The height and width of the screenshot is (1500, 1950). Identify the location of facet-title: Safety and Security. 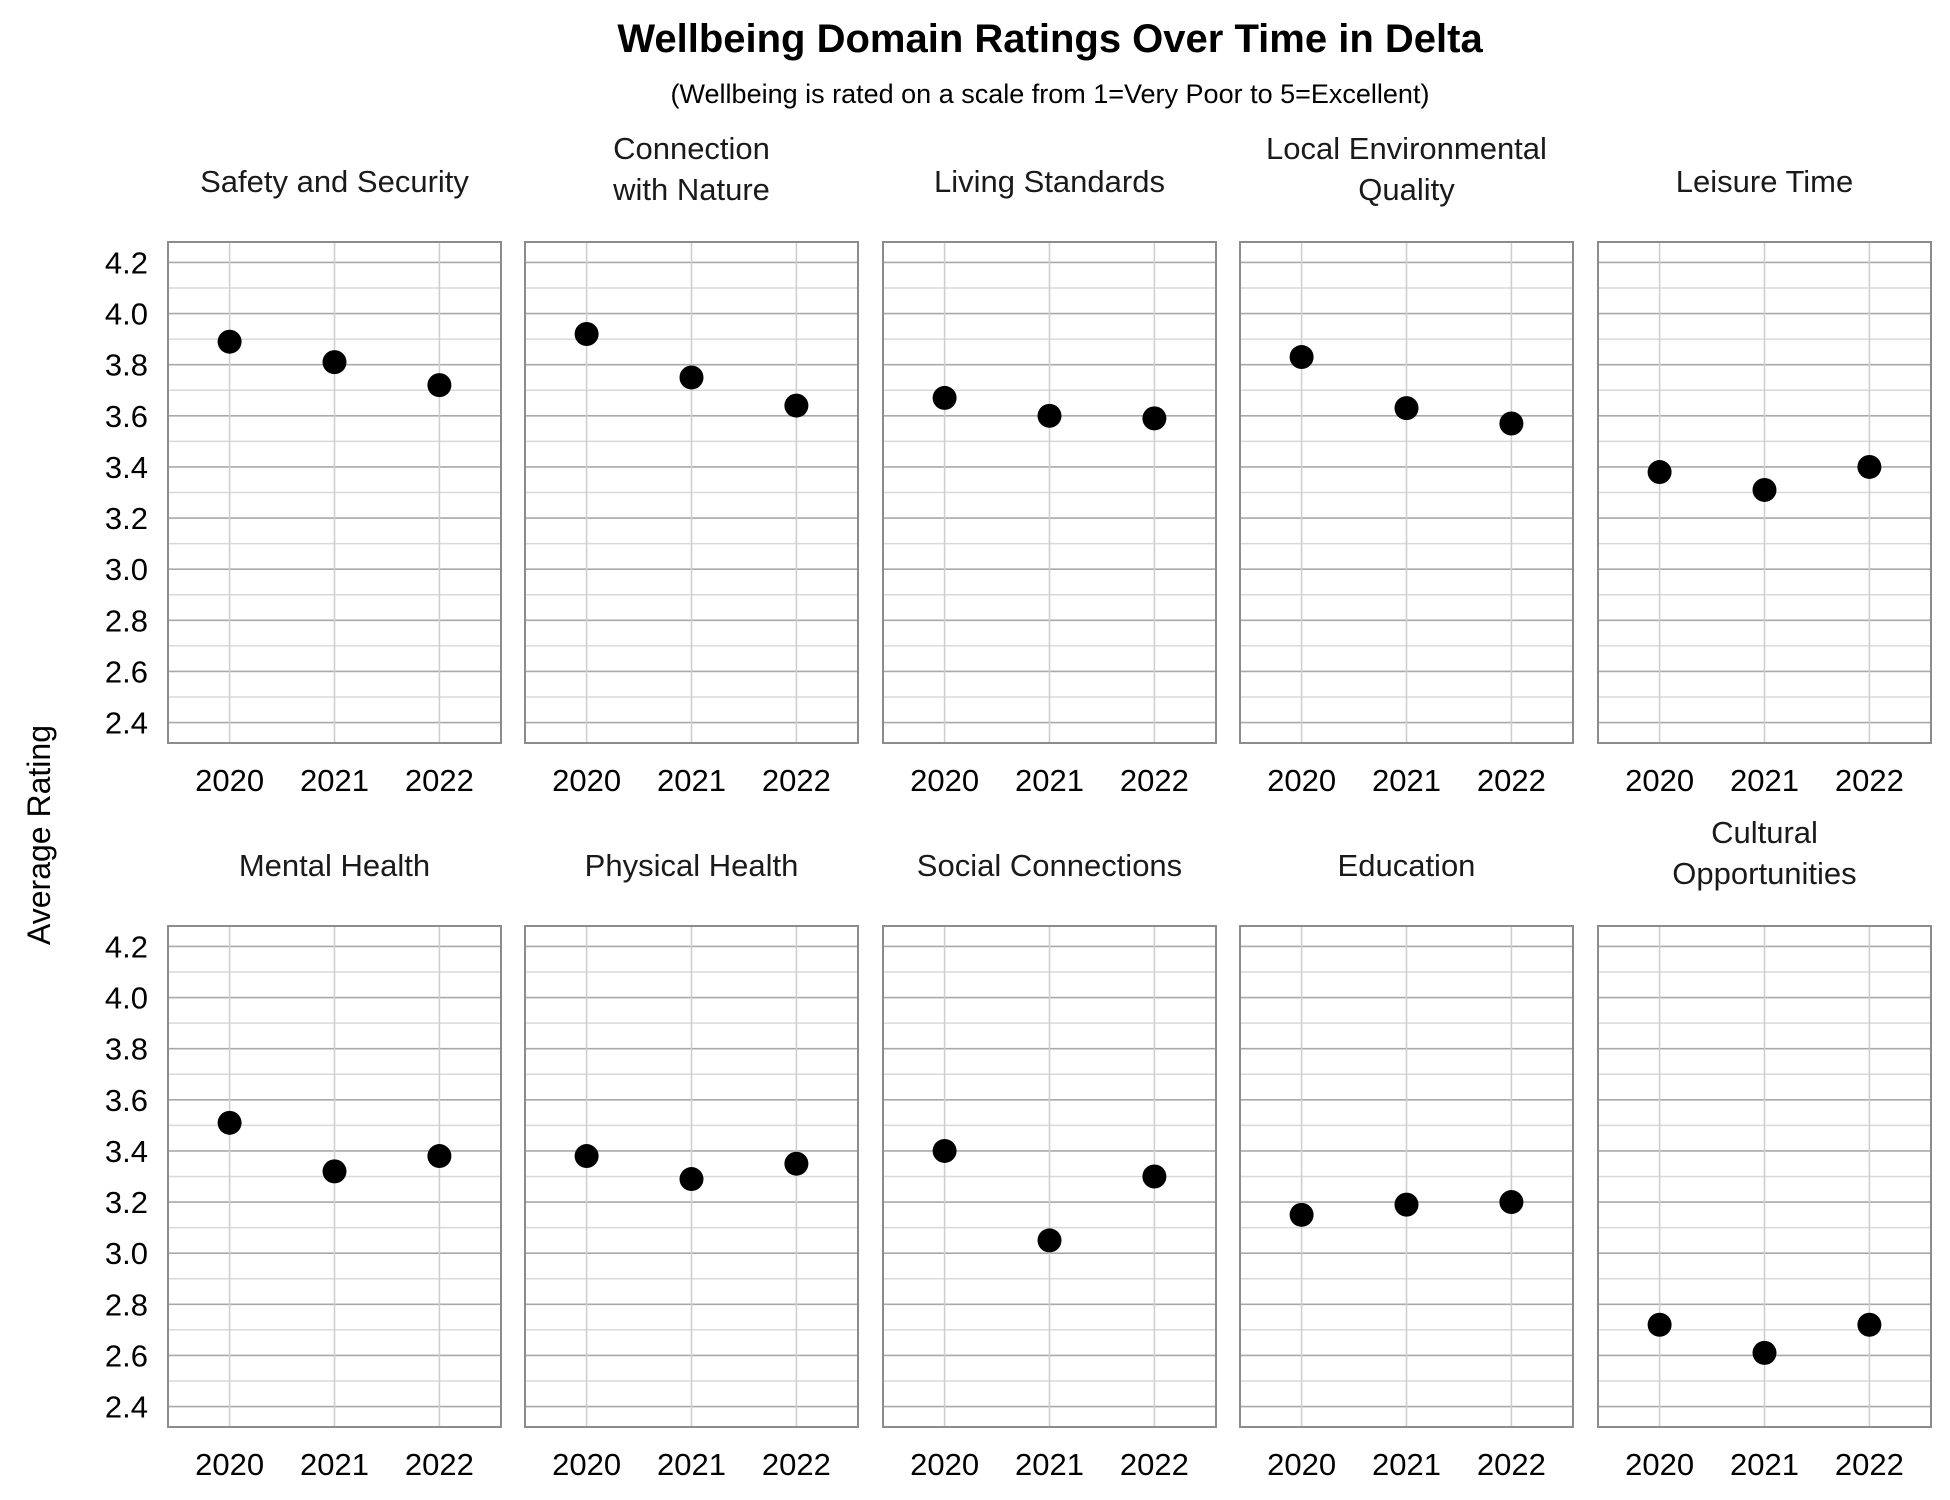
(334, 181).